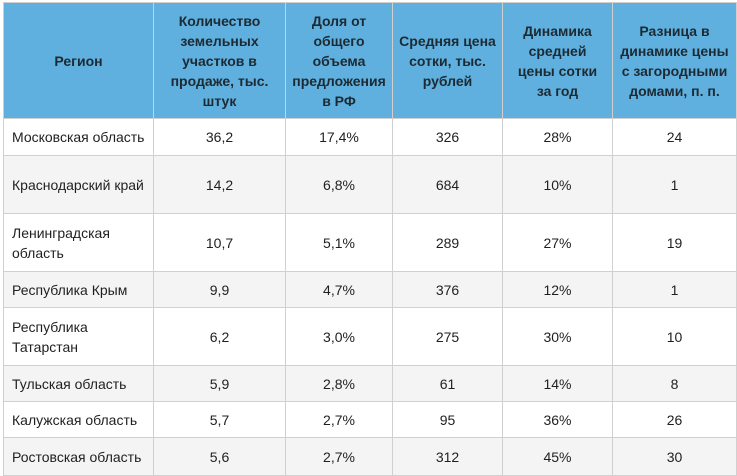 The height and width of the screenshot is (476, 737). What do you see at coordinates (219, 137) in the screenshot?
I see `cell-count: 36,2` at bounding box center [219, 137].